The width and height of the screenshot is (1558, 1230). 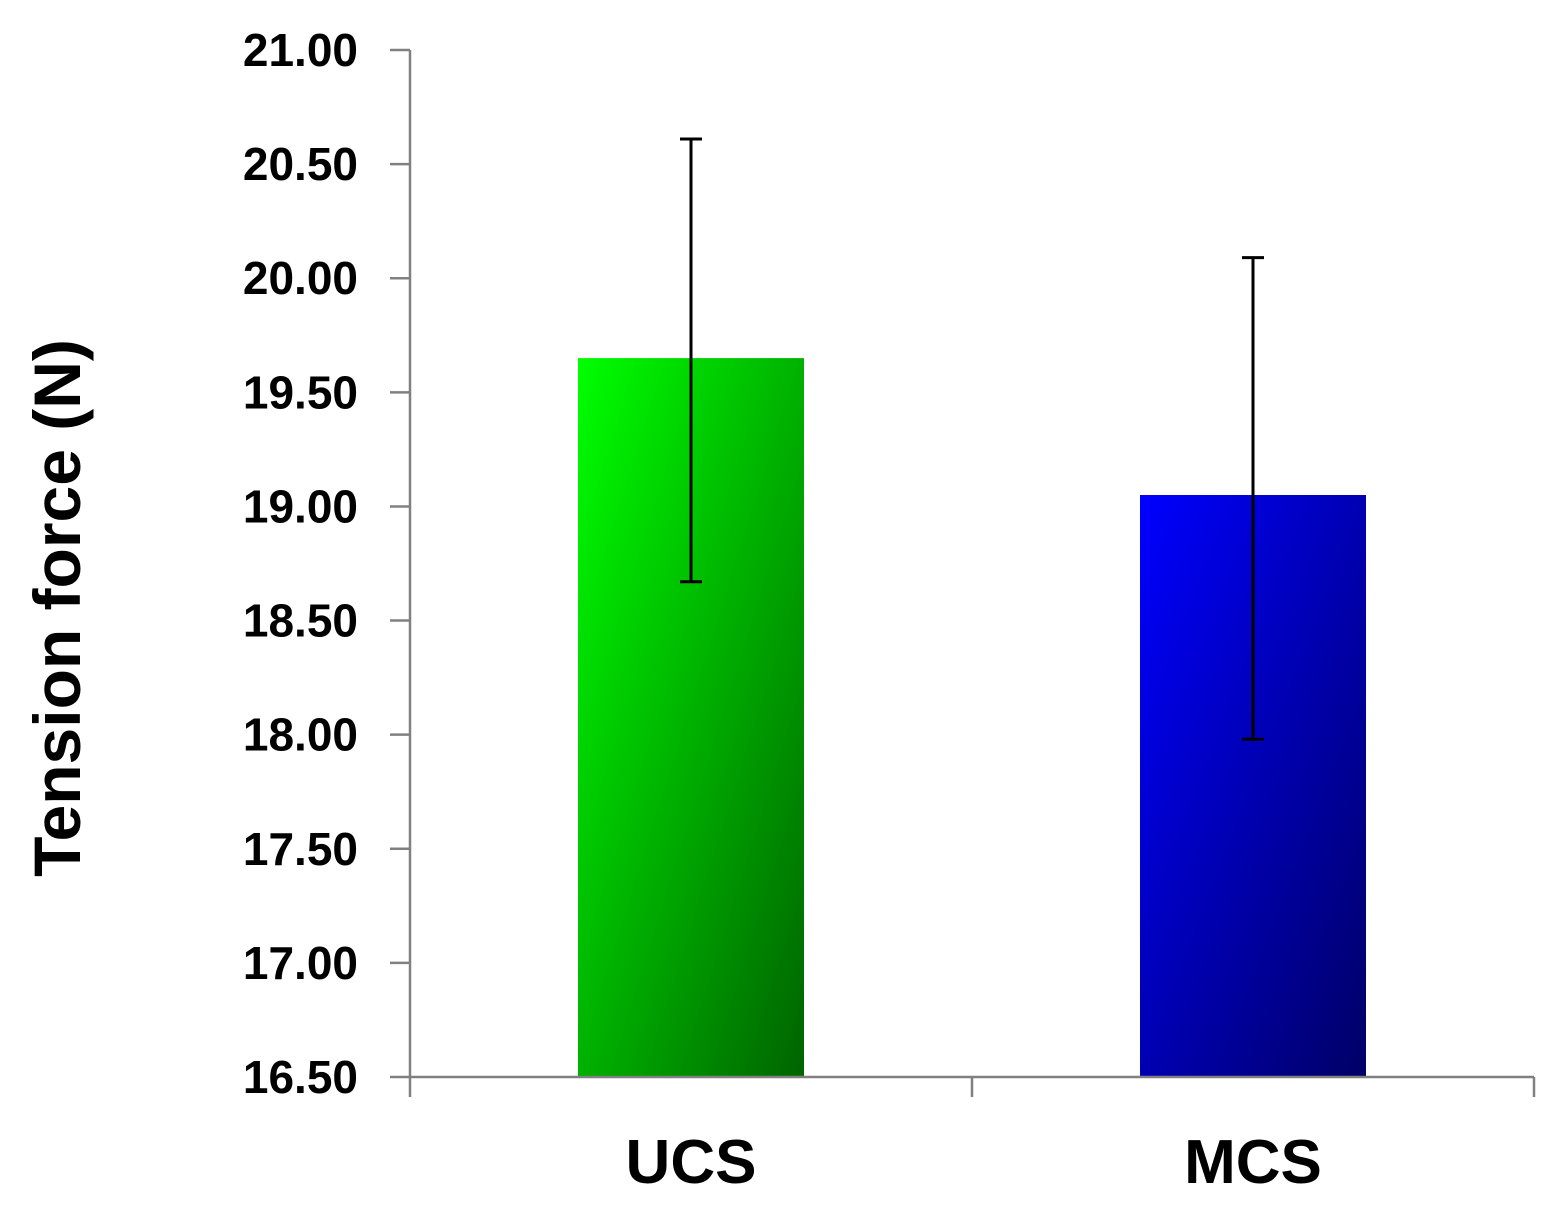 What do you see at coordinates (300, 278) in the screenshot?
I see `y-tick-label: 20.00` at bounding box center [300, 278].